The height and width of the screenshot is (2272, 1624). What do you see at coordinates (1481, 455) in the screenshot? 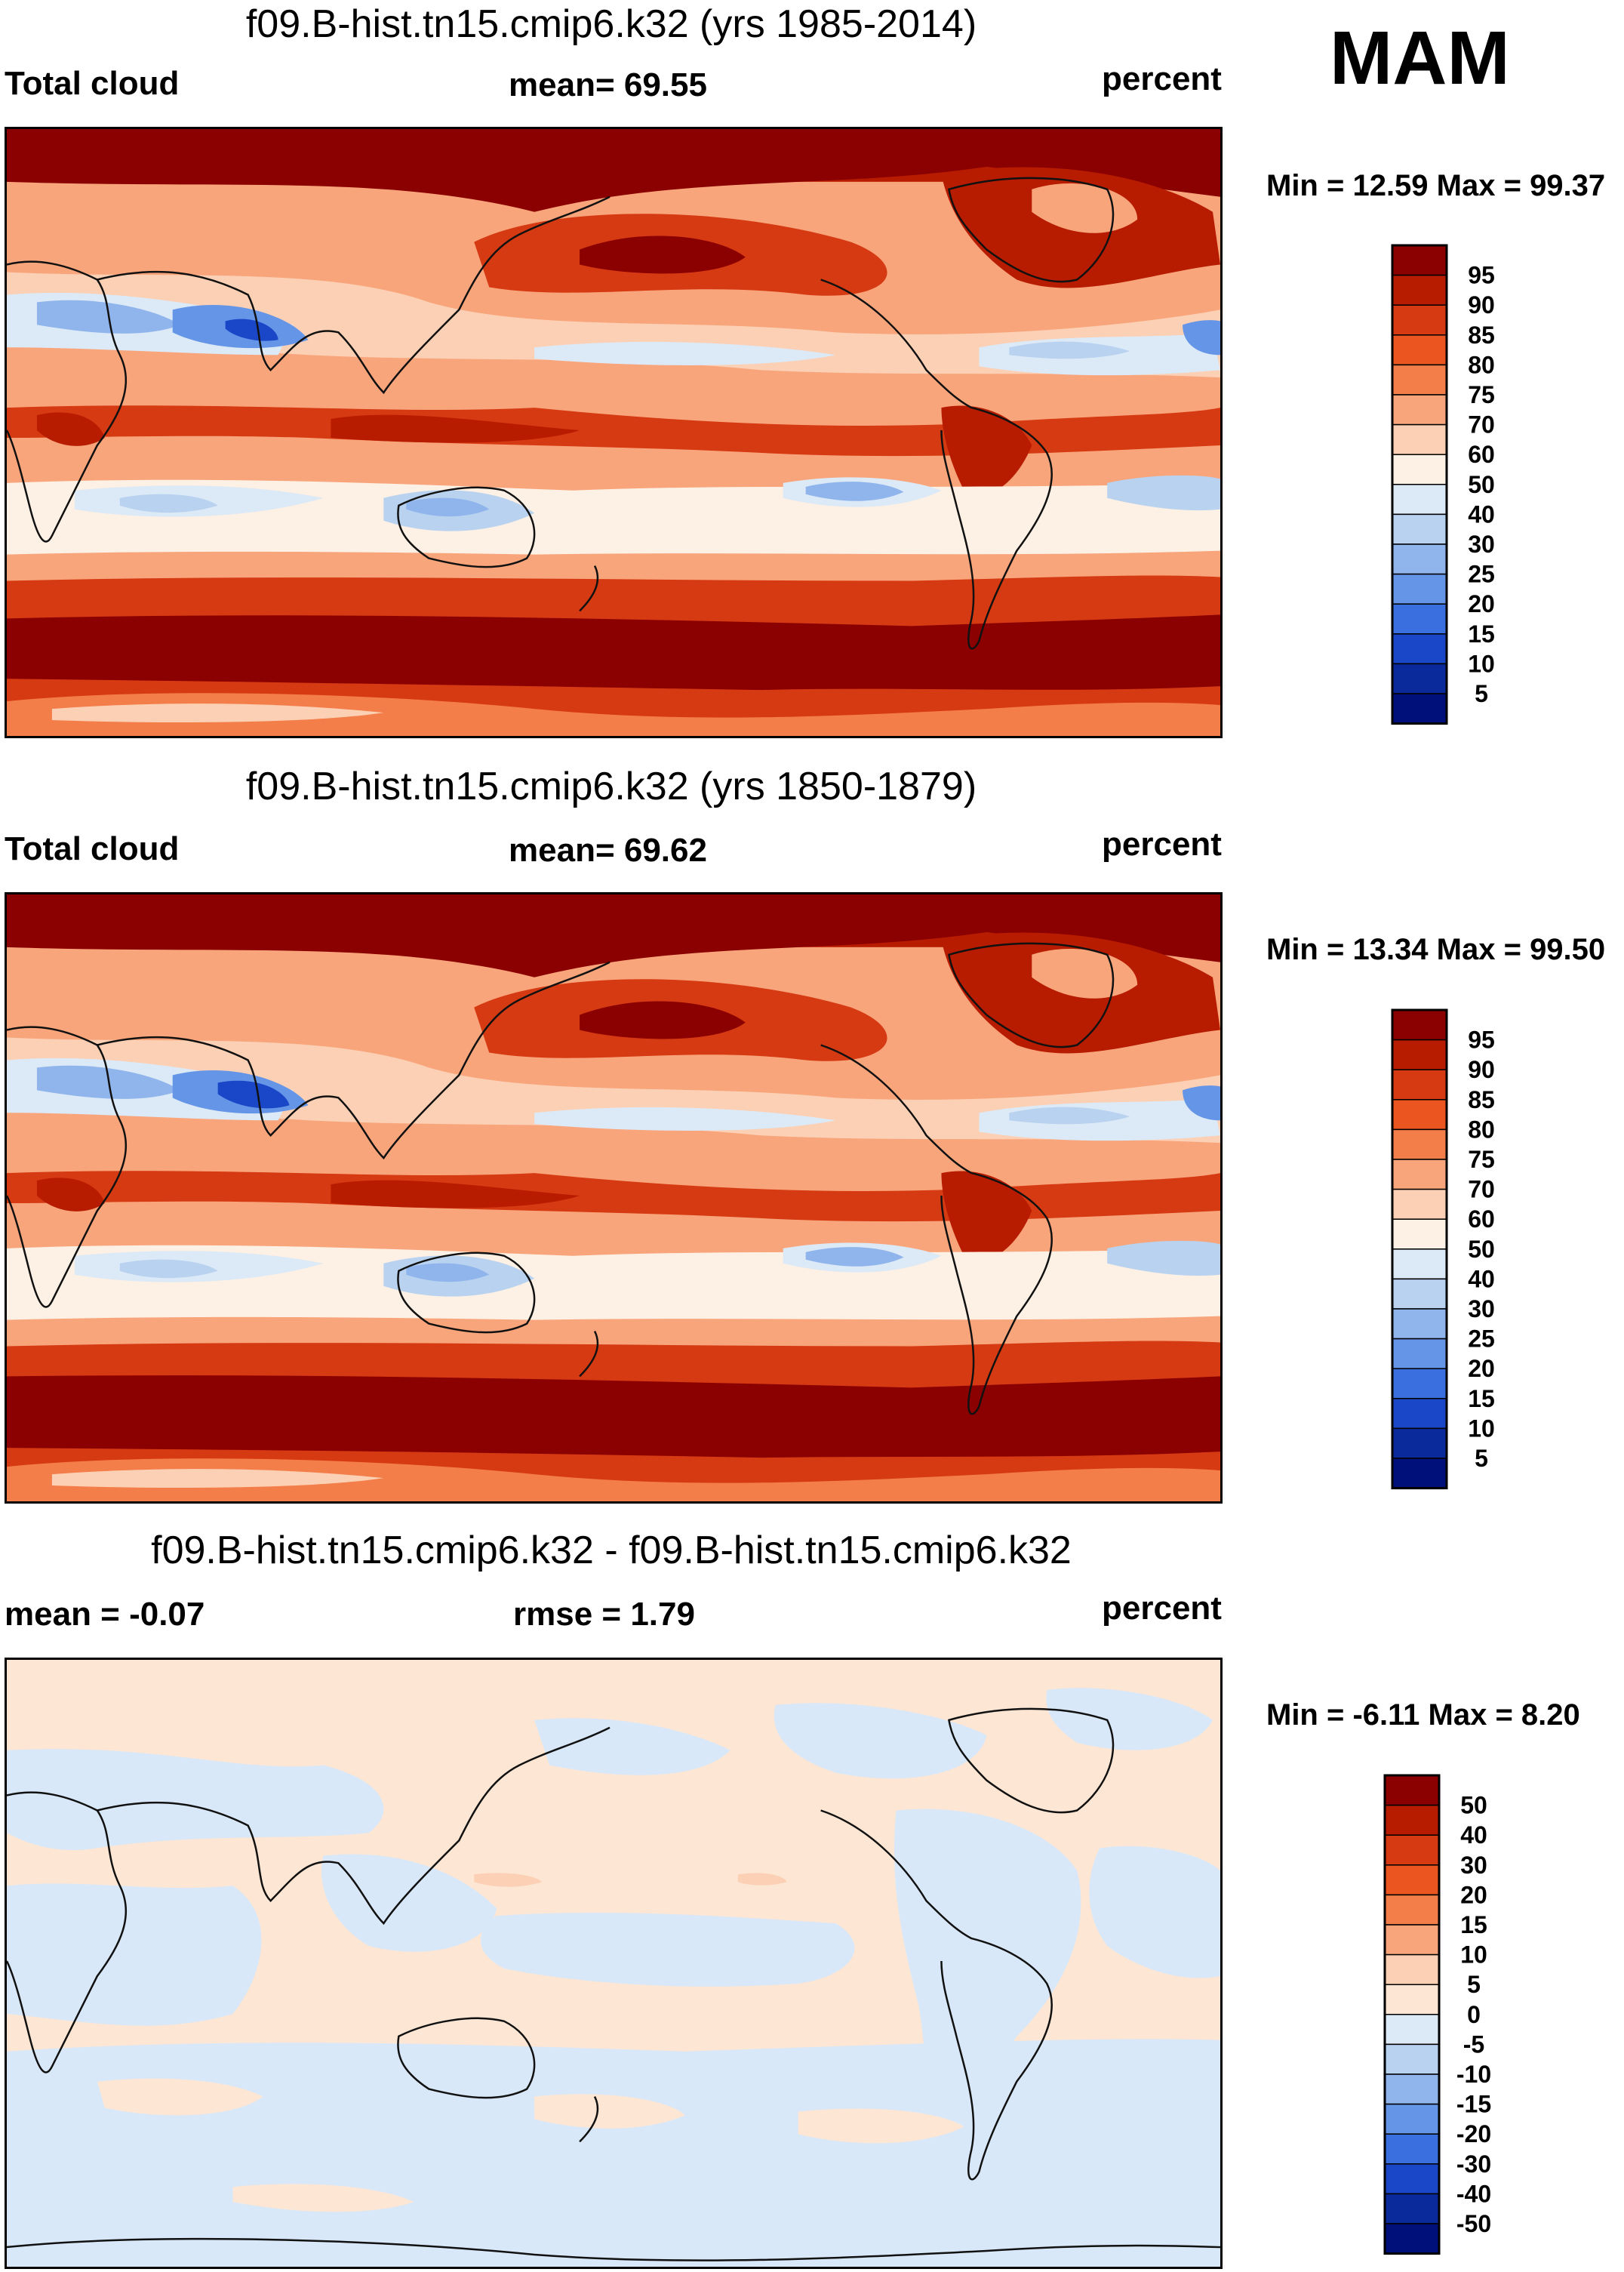
I see `panel1-colorbar-label: 60` at bounding box center [1481, 455].